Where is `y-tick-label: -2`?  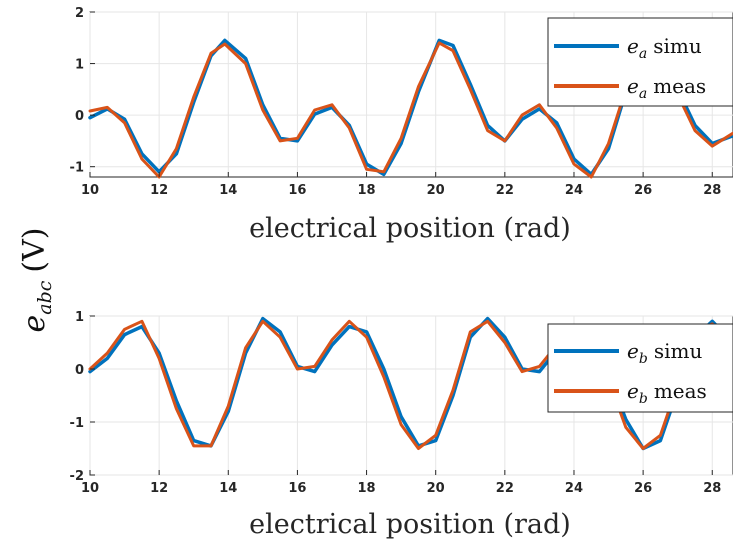 y-tick-label: -2 is located at coordinates (77, 476).